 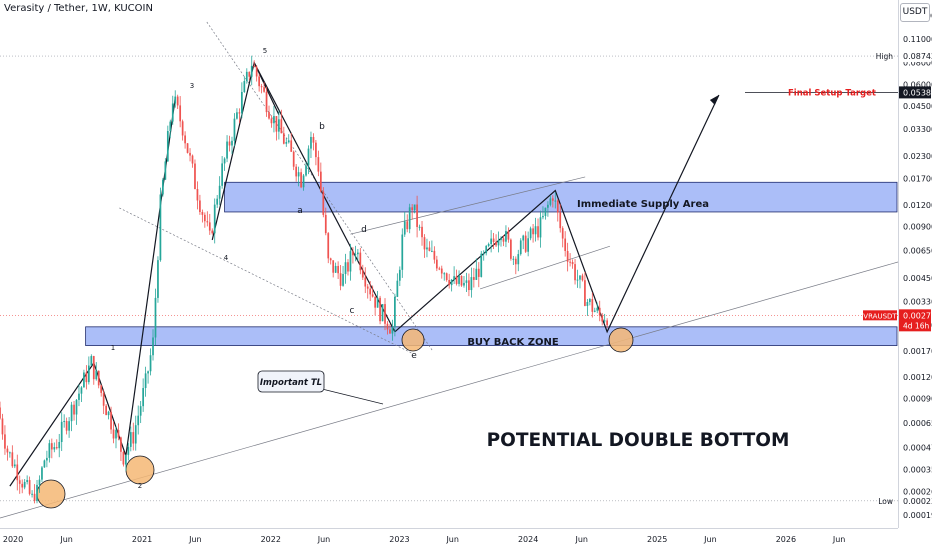 What do you see at coordinates (884, 56) in the screenshot?
I see `high-label: High` at bounding box center [884, 56].